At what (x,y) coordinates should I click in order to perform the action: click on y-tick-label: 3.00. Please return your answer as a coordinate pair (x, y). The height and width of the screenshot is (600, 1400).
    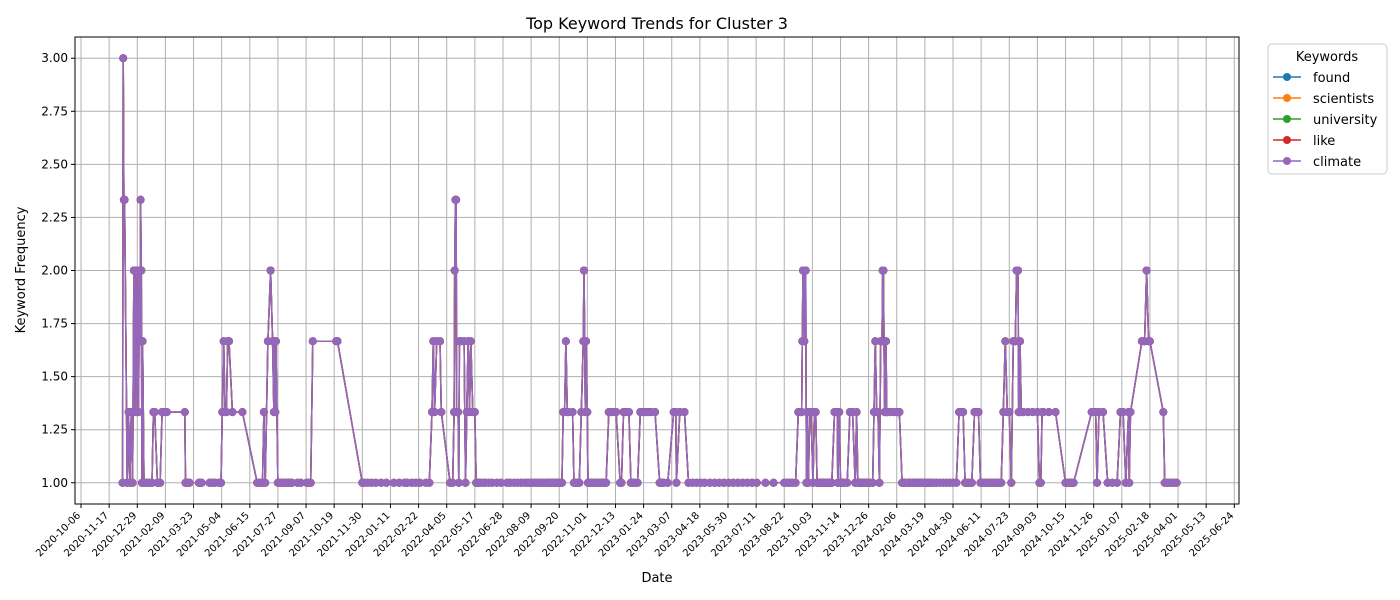
    Looking at the image, I should click on (54, 58).